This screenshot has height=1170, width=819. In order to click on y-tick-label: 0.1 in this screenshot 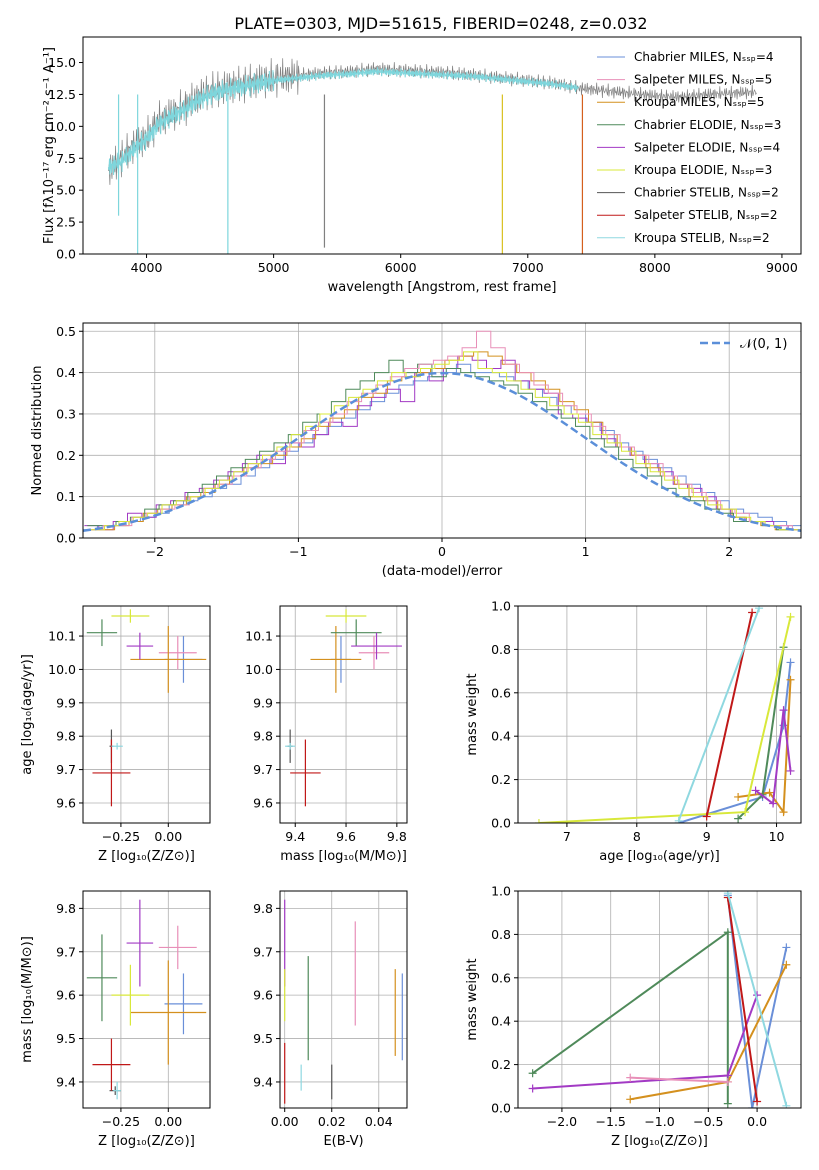, I will do `click(66, 496)`.